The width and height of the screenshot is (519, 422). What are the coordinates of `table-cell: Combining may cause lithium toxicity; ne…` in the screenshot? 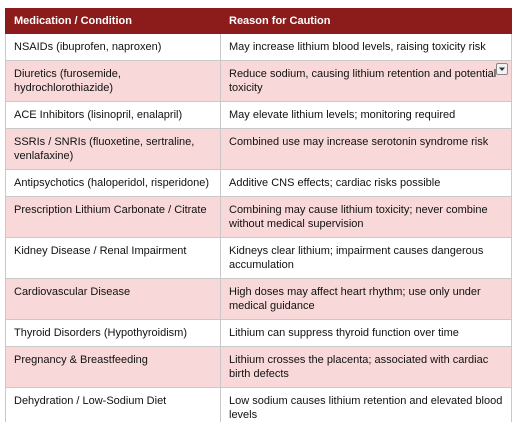 It's located at (366, 217).